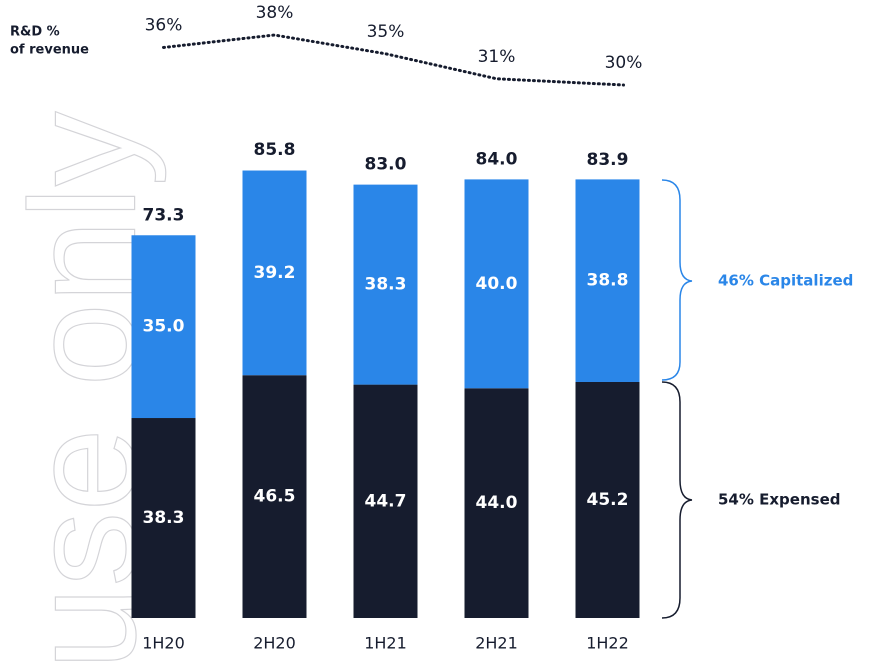 The image size is (888, 661). What do you see at coordinates (49, 50) in the screenshot?
I see `line-label: of revenue` at bounding box center [49, 50].